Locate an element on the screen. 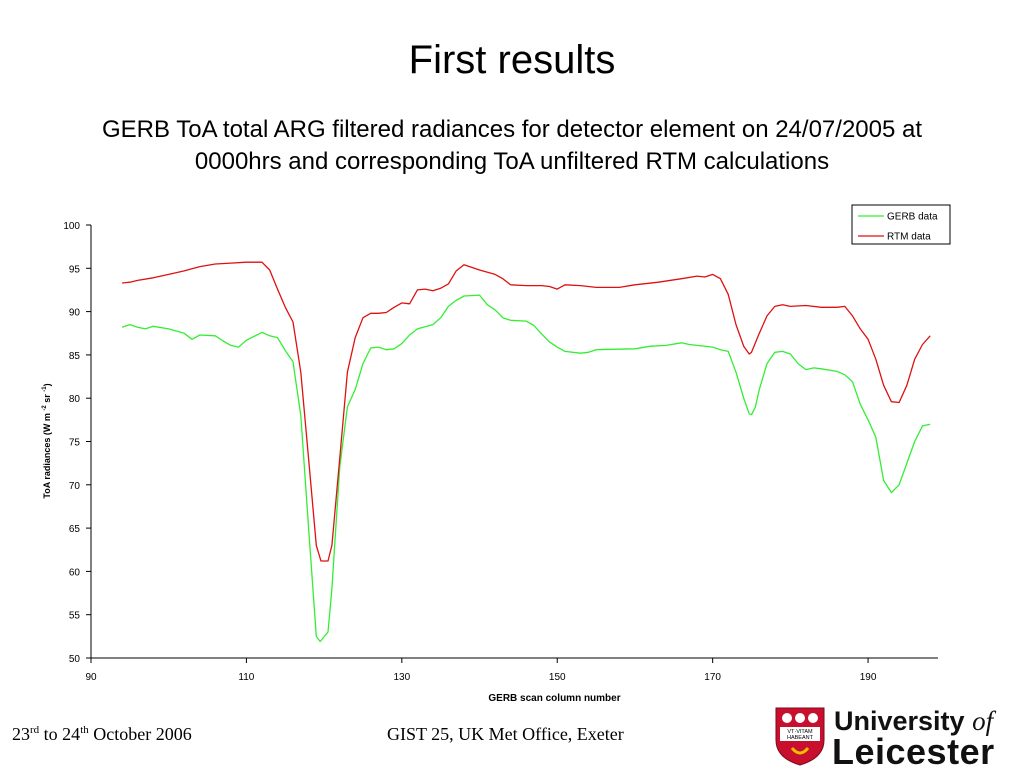  footer-venue: GIST 25, UK Met Office, Exeter is located at coordinates (505, 734).